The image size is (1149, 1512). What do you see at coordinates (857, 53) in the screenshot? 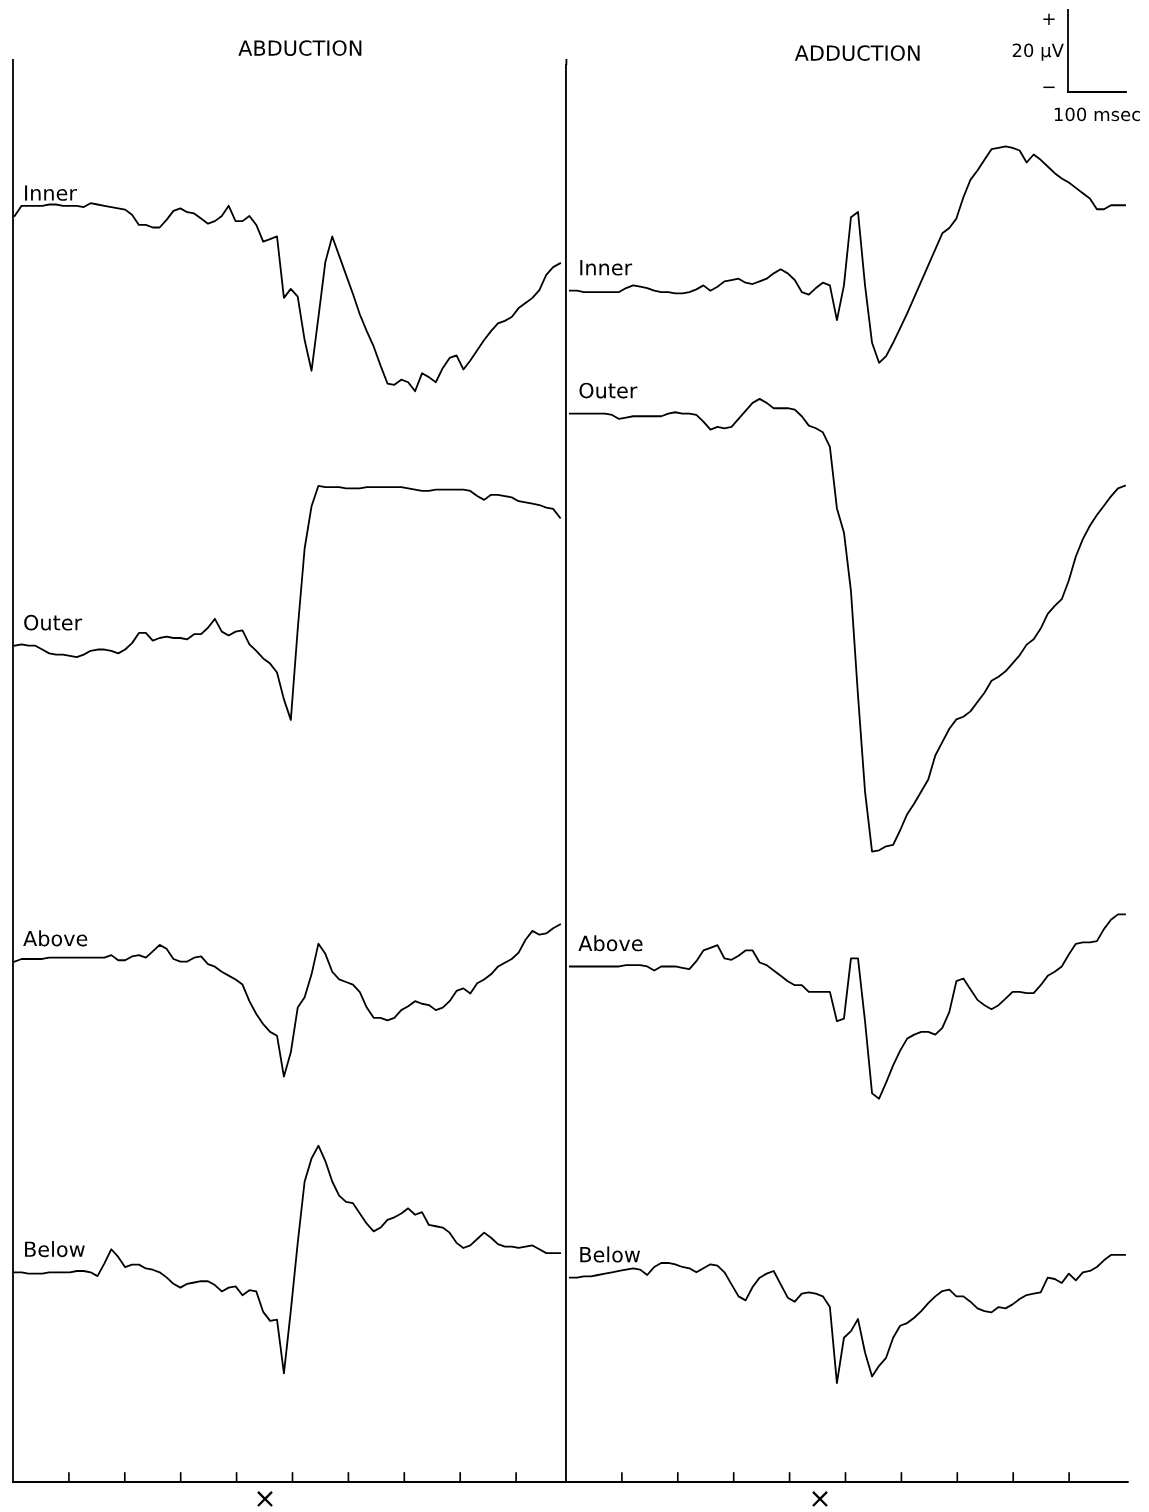
I see `chart-title: ADDUCTION` at bounding box center [857, 53].